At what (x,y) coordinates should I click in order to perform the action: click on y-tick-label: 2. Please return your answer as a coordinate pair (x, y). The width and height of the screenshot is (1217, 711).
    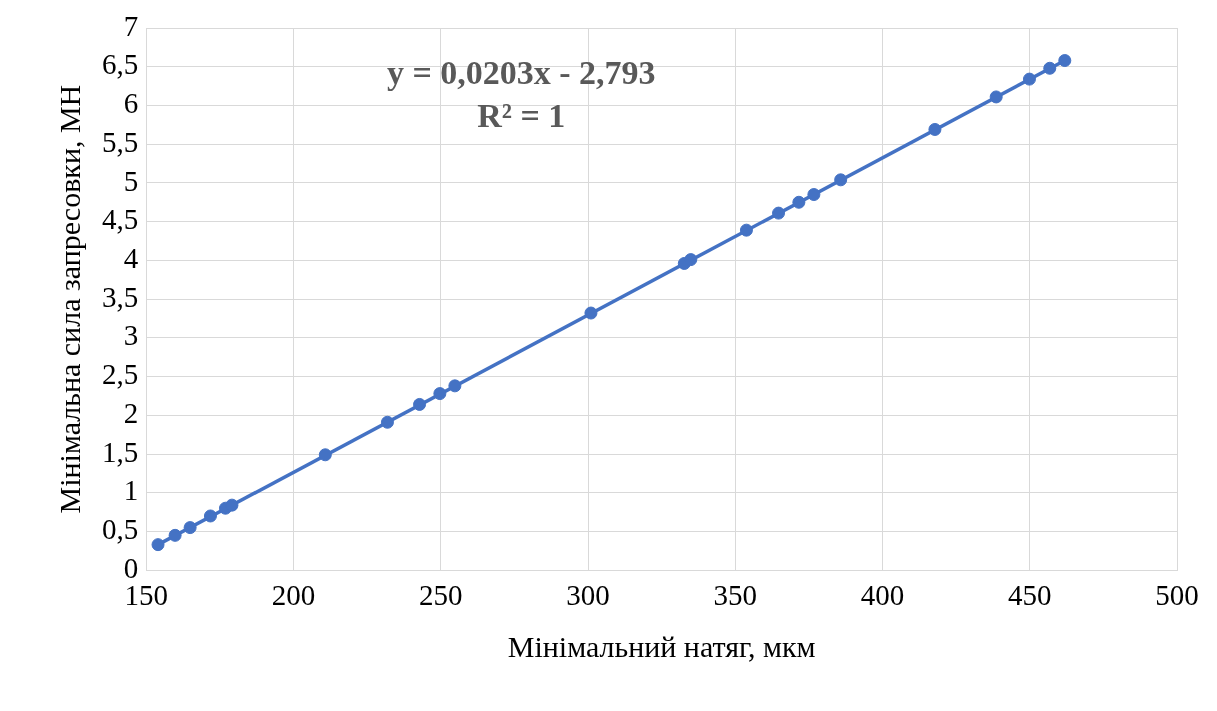
    Looking at the image, I should click on (131, 412).